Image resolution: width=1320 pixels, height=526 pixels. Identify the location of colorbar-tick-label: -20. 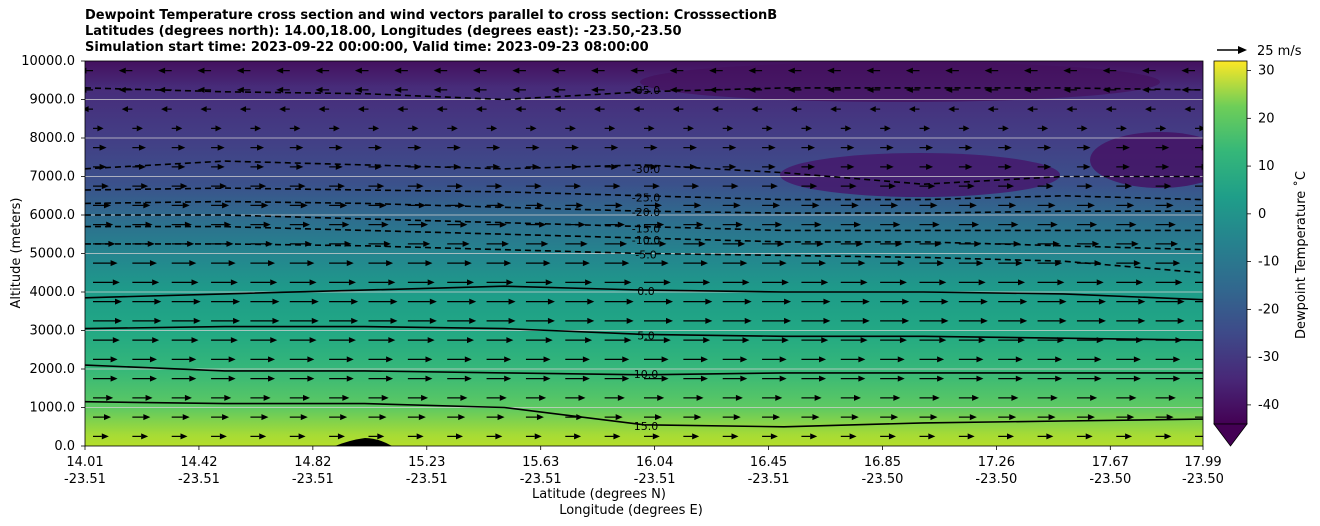
(1268, 309).